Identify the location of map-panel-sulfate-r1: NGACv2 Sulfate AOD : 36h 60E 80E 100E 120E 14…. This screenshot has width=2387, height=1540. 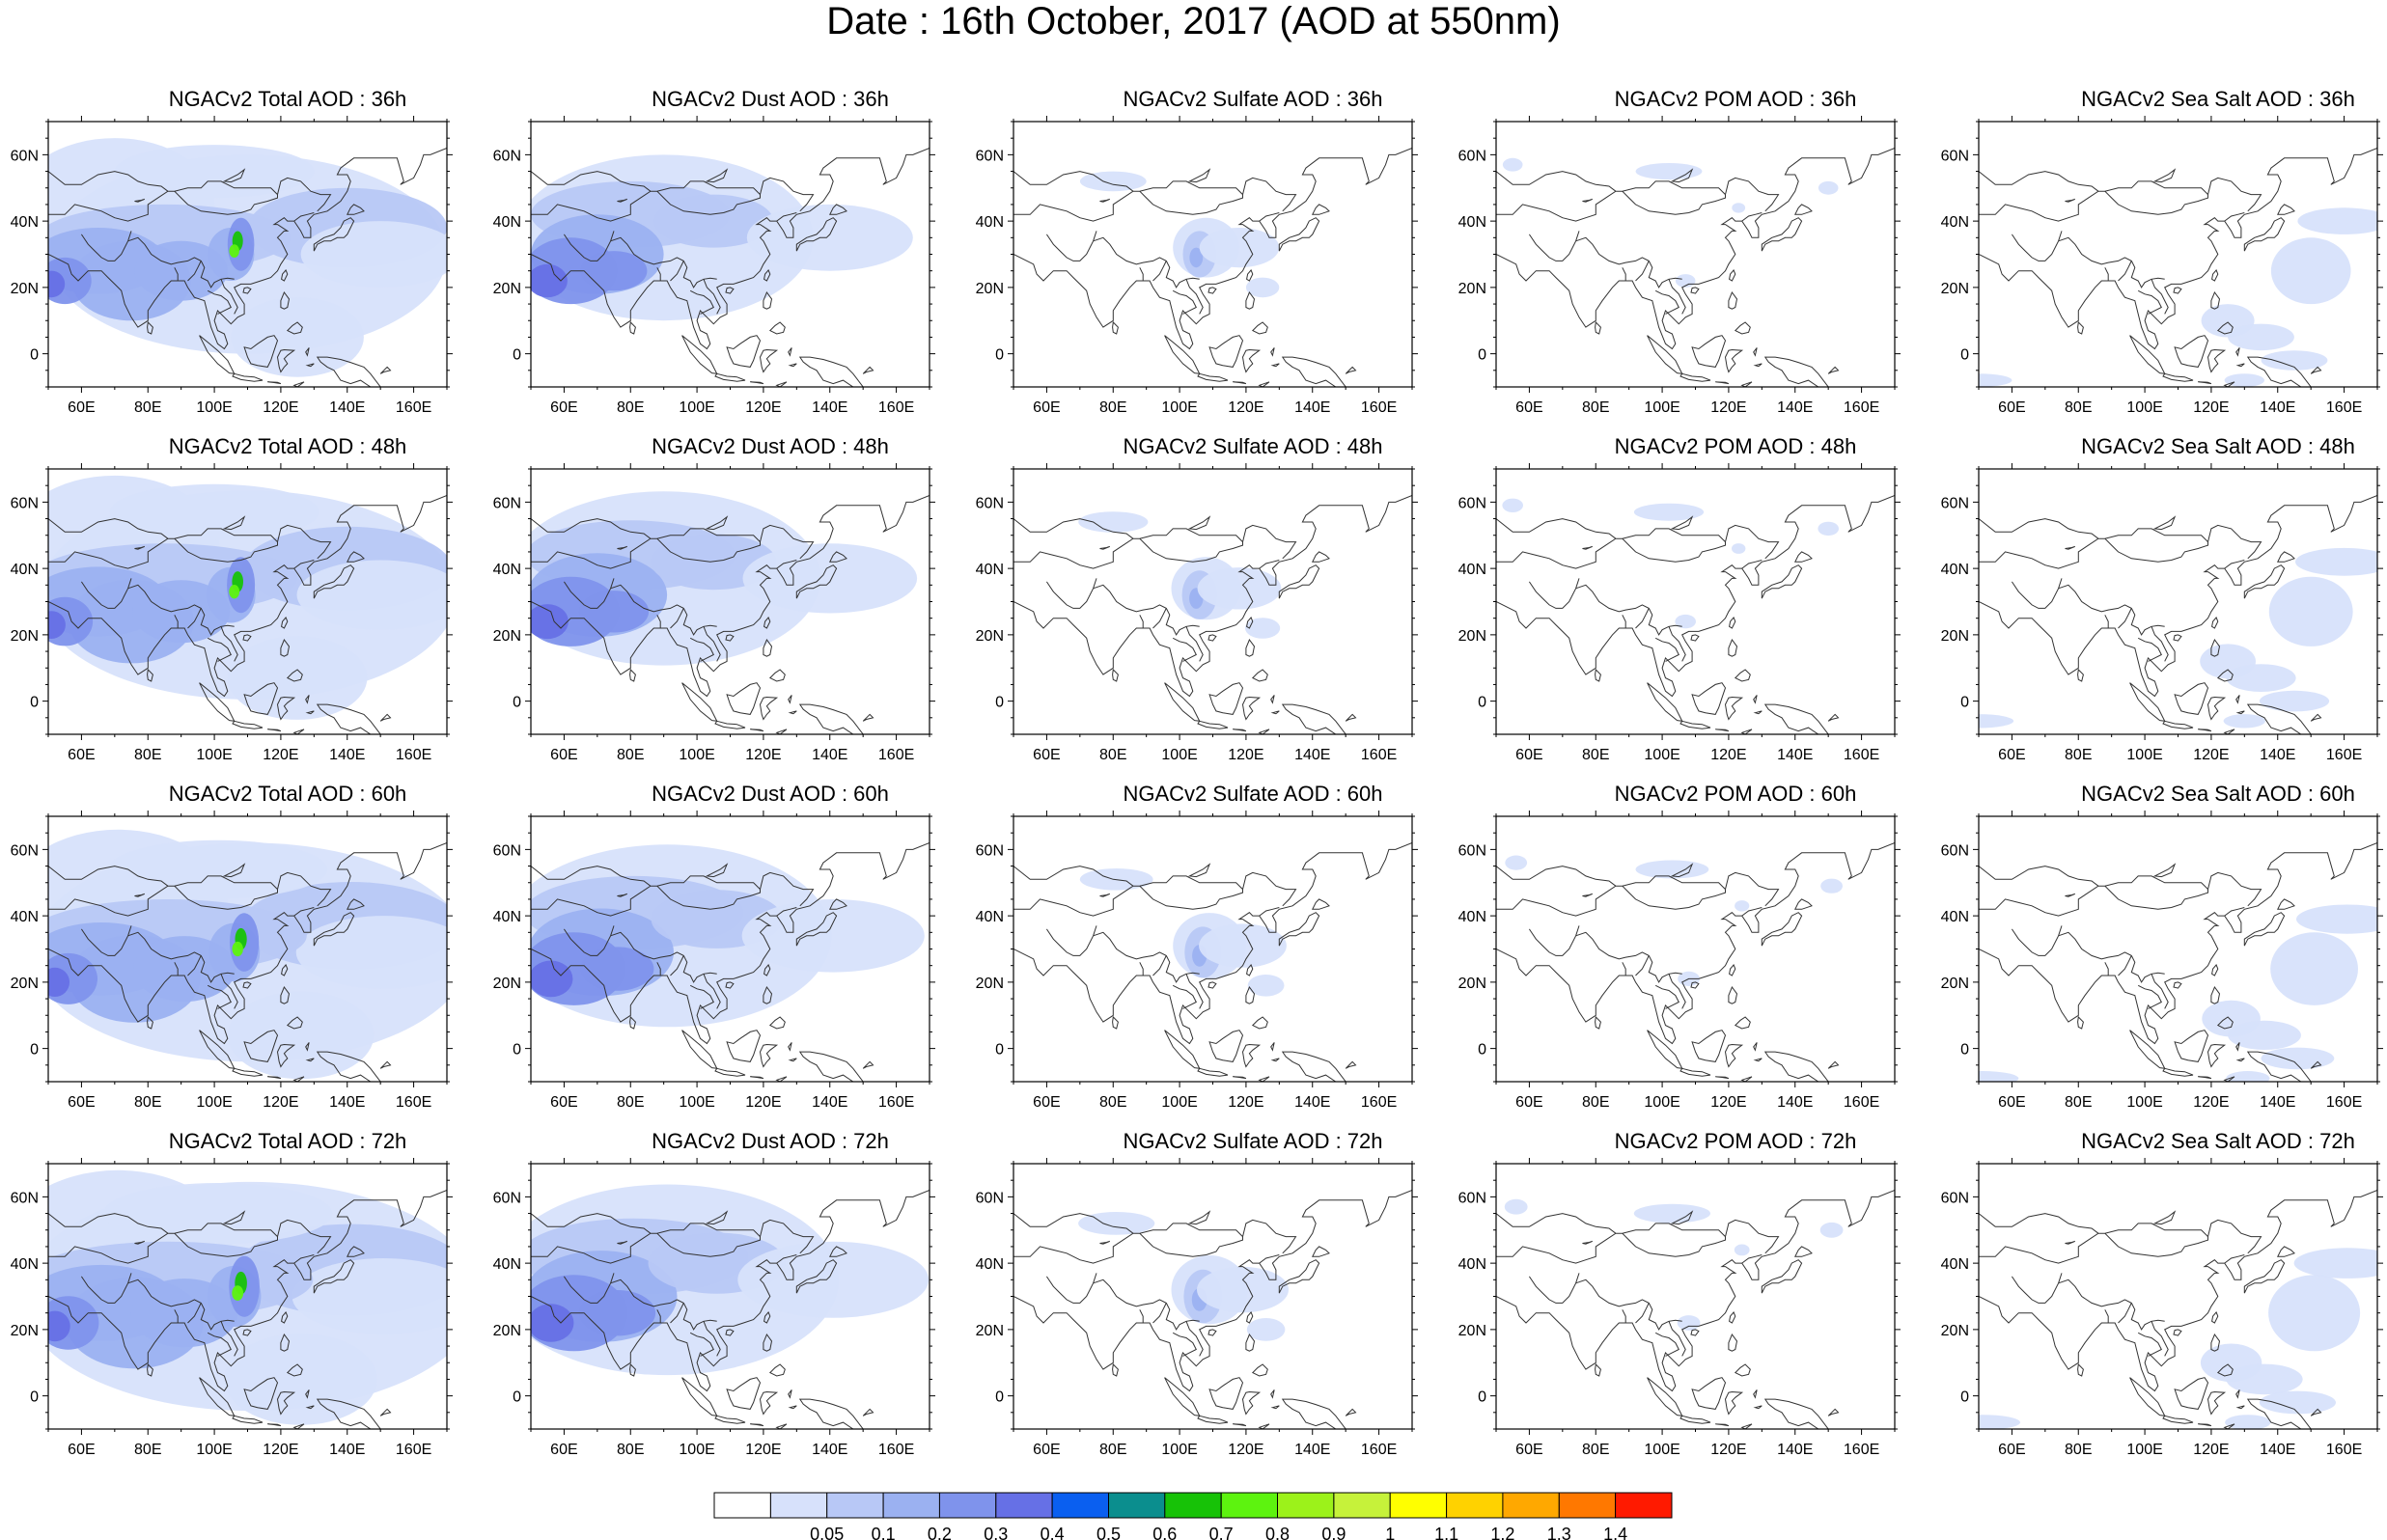
(1235, 260).